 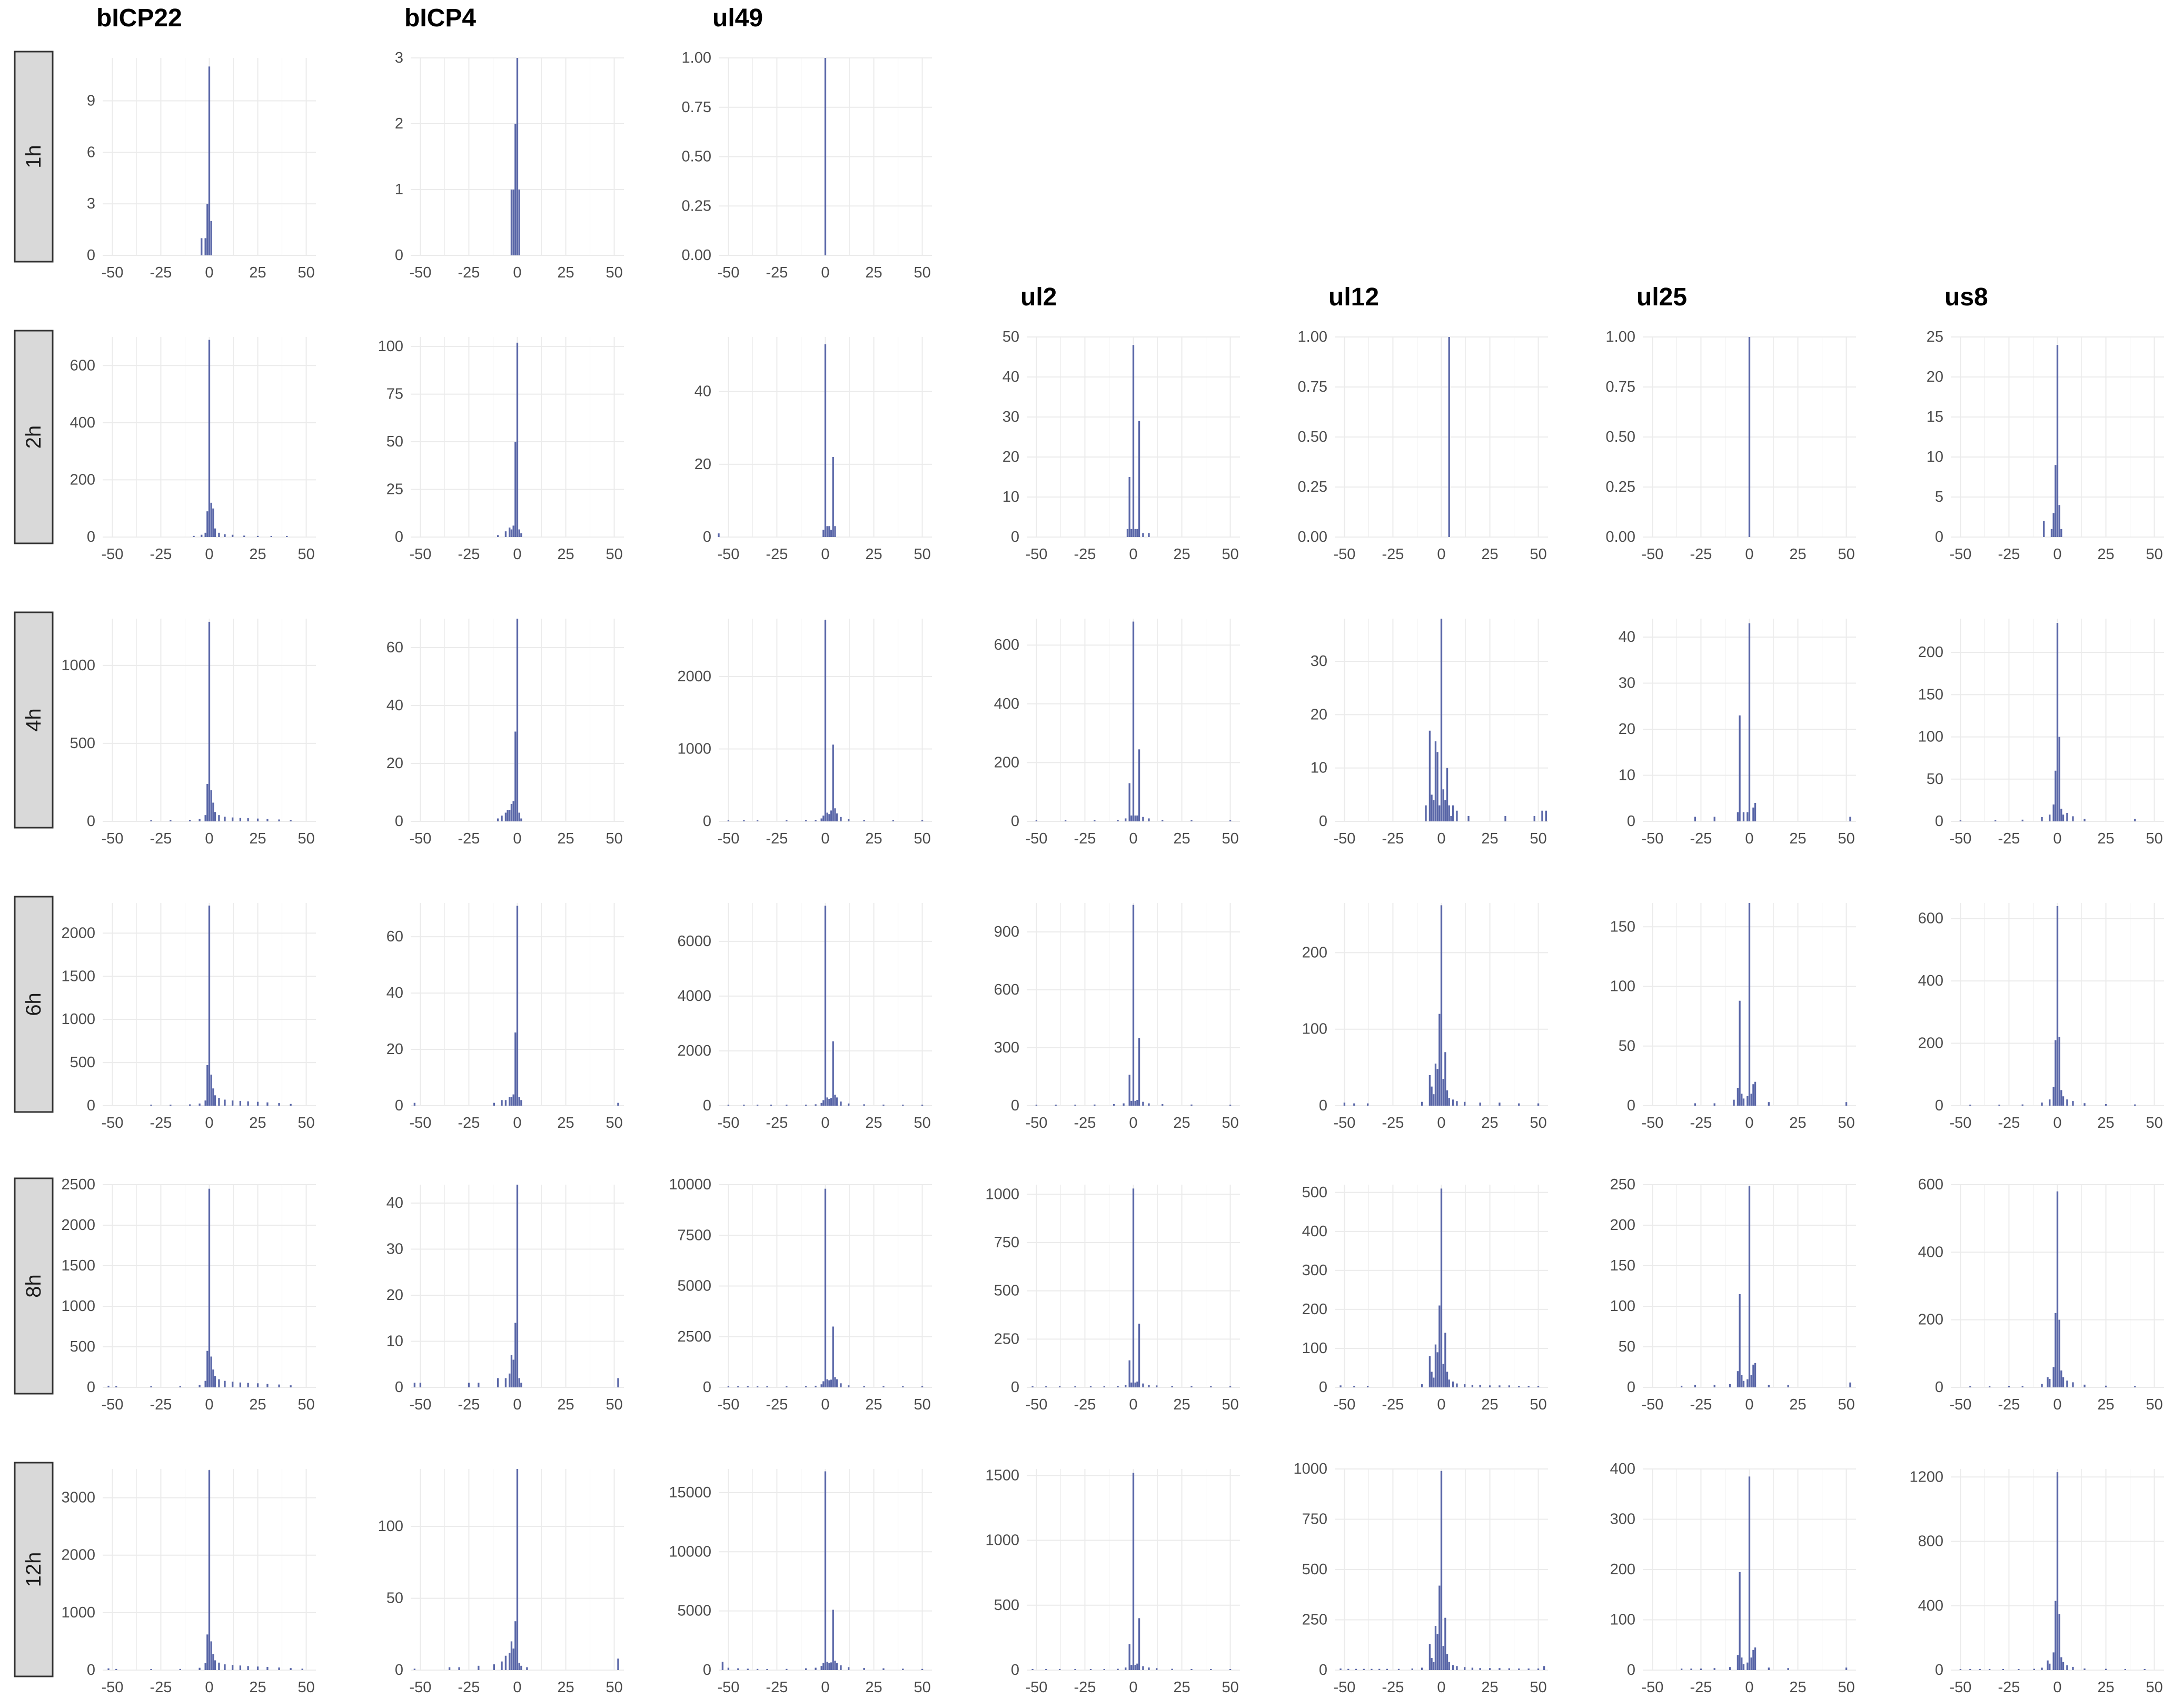 What do you see at coordinates (1314, 1520) in the screenshot?
I see `y-tick-label: 750` at bounding box center [1314, 1520].